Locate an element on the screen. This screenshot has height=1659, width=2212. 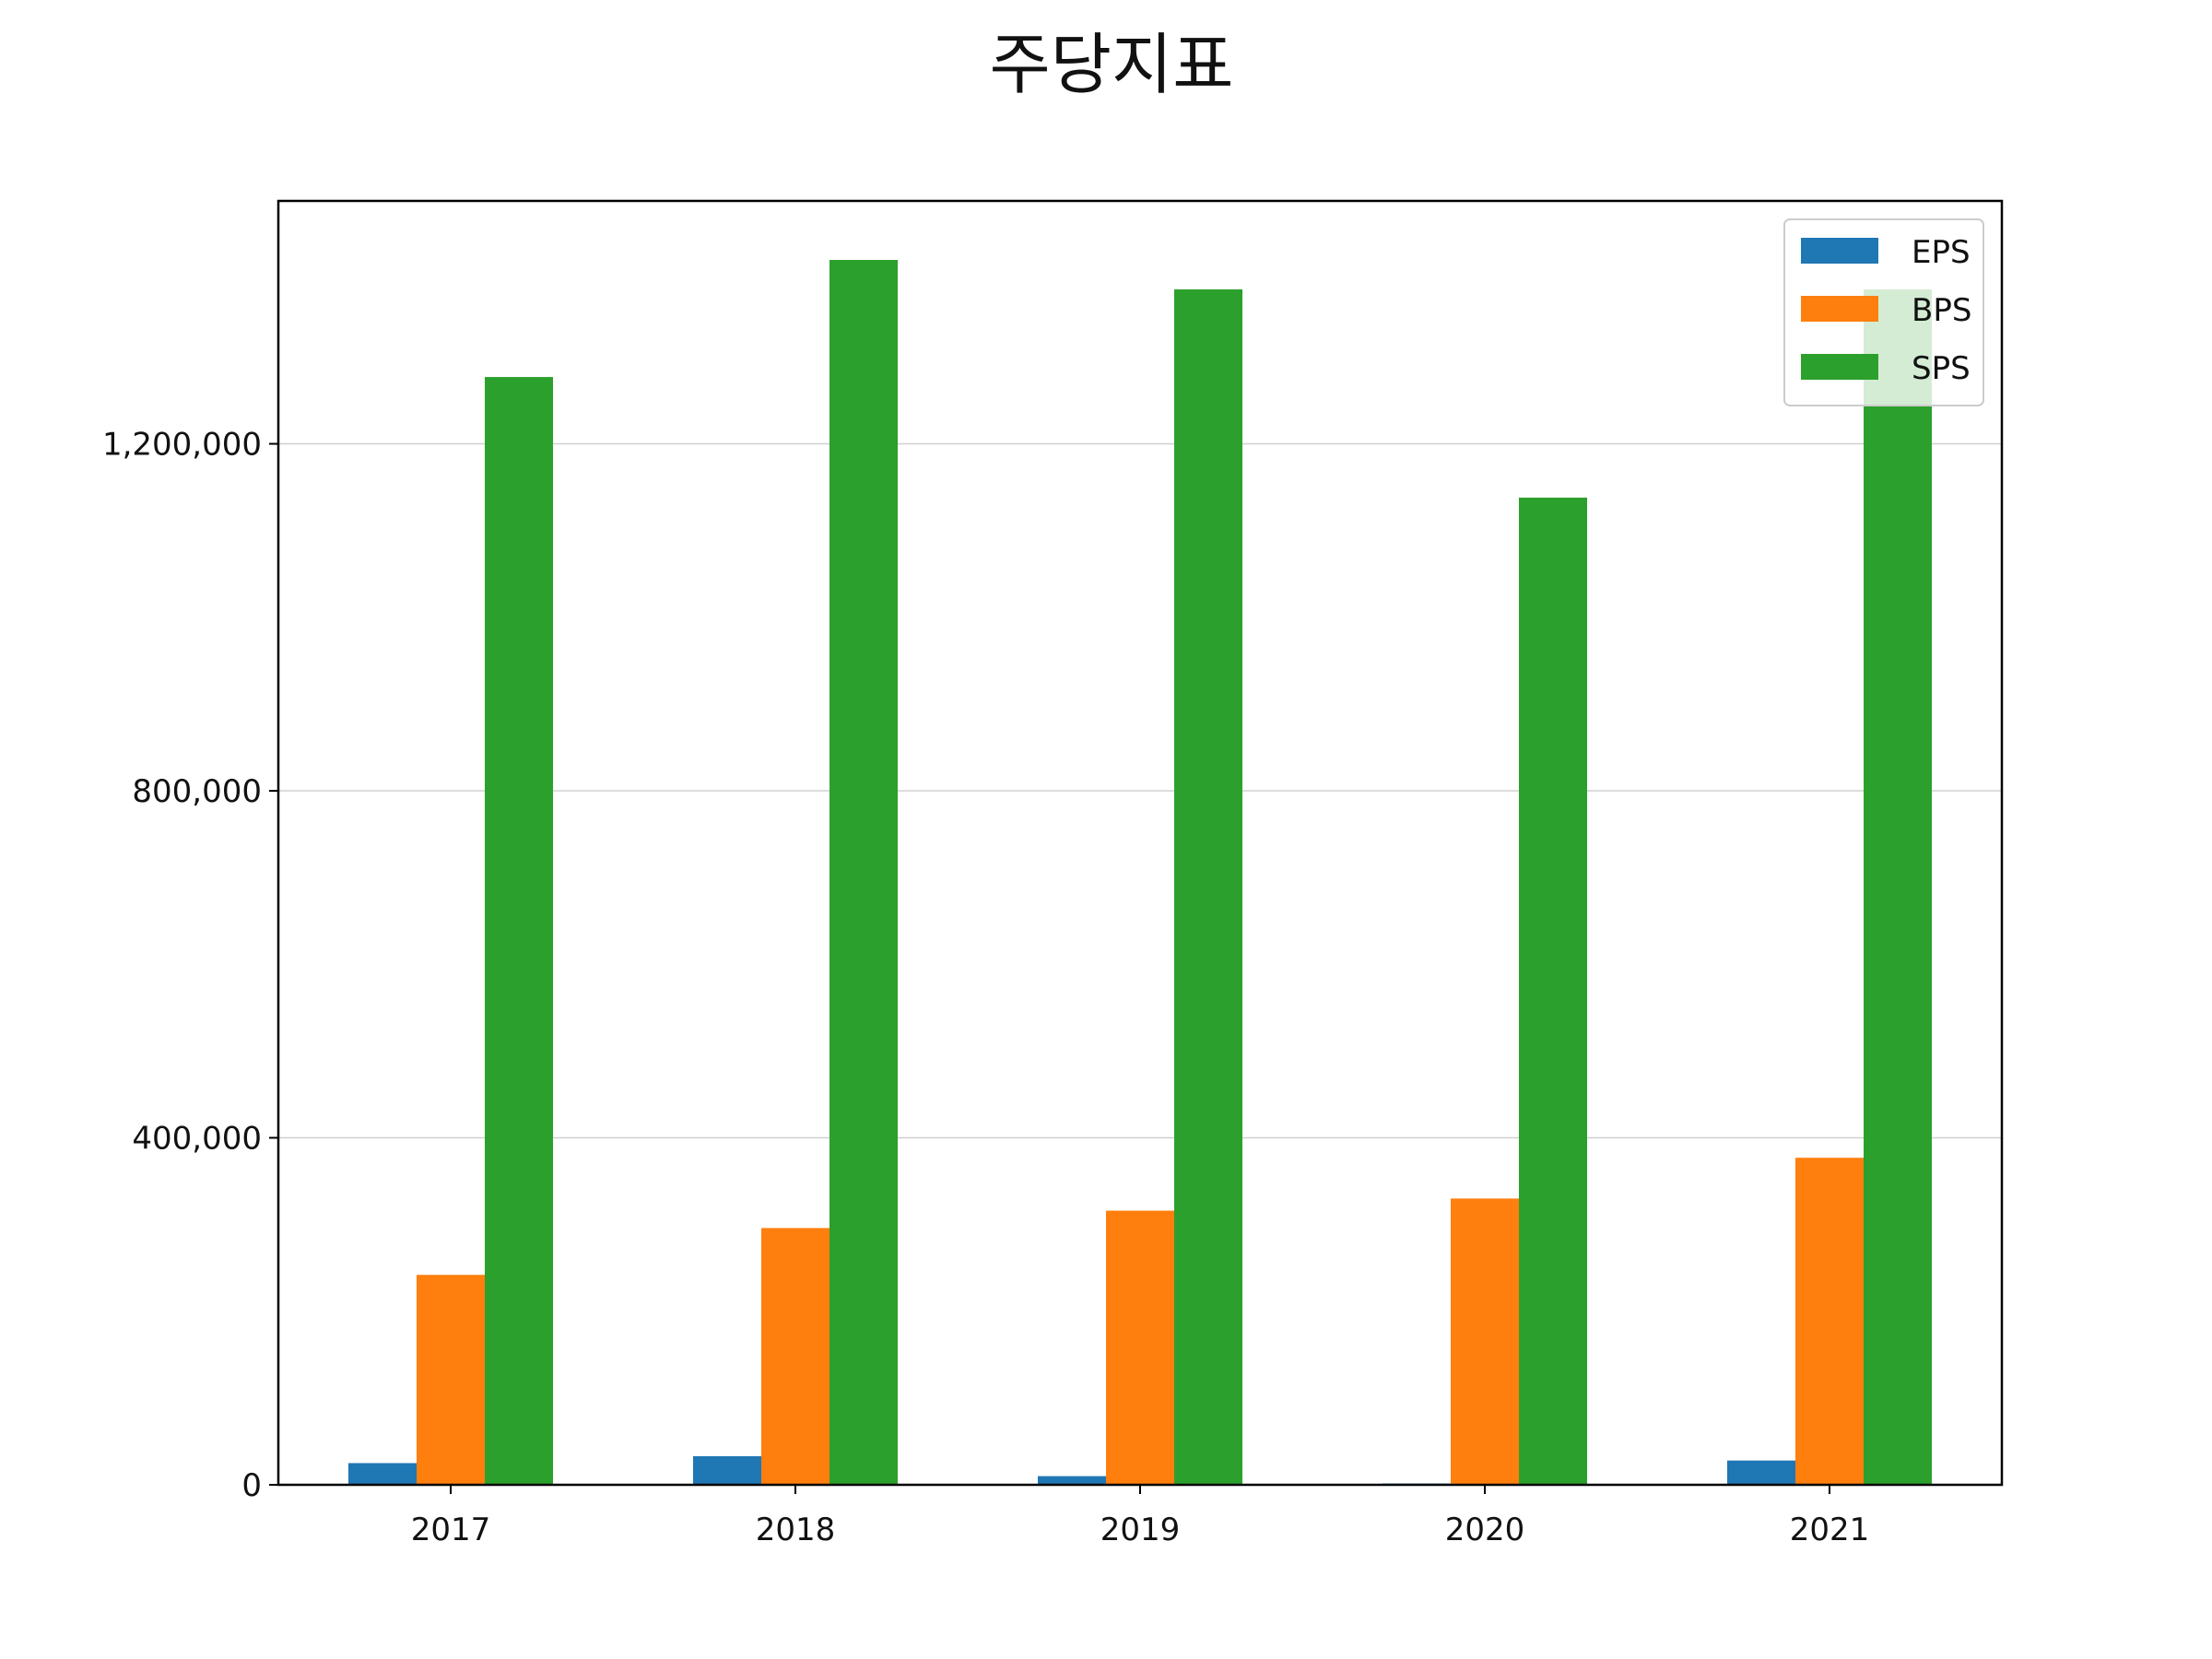
x-tick-label: 2019 is located at coordinates (1140, 1530).